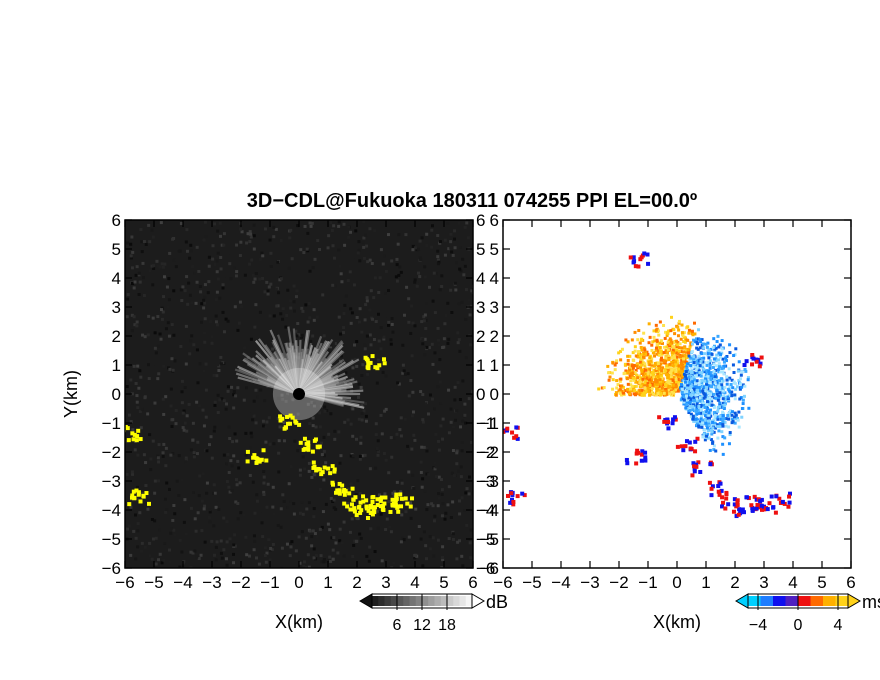 The image size is (880, 680). Describe the element at coordinates (494, 220) in the screenshot. I see `y-tick-label: 6` at that location.